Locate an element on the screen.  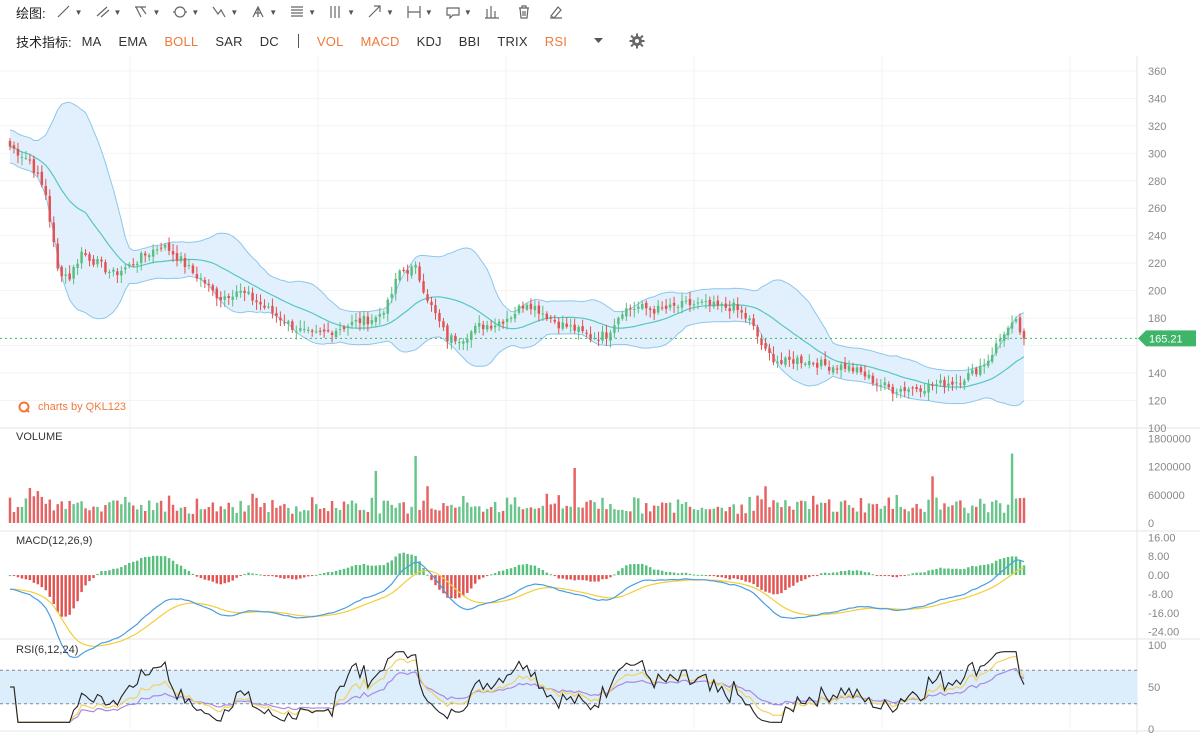
pitchfork-tool-button: ▼ is located at coordinates (263, 12).